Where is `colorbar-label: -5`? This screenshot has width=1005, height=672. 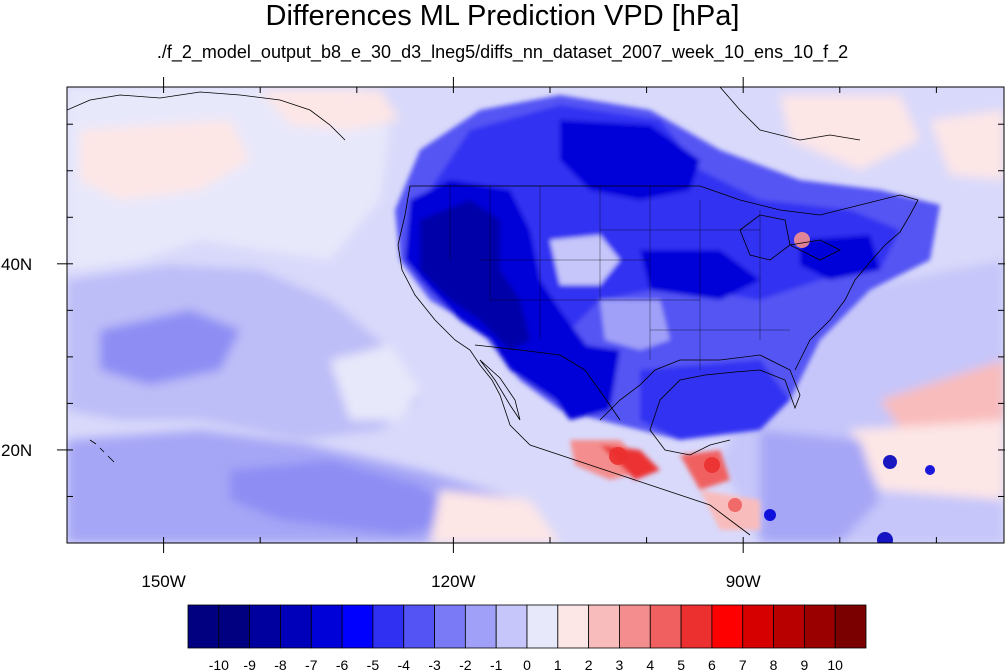 colorbar-label: -5 is located at coordinates (373, 664).